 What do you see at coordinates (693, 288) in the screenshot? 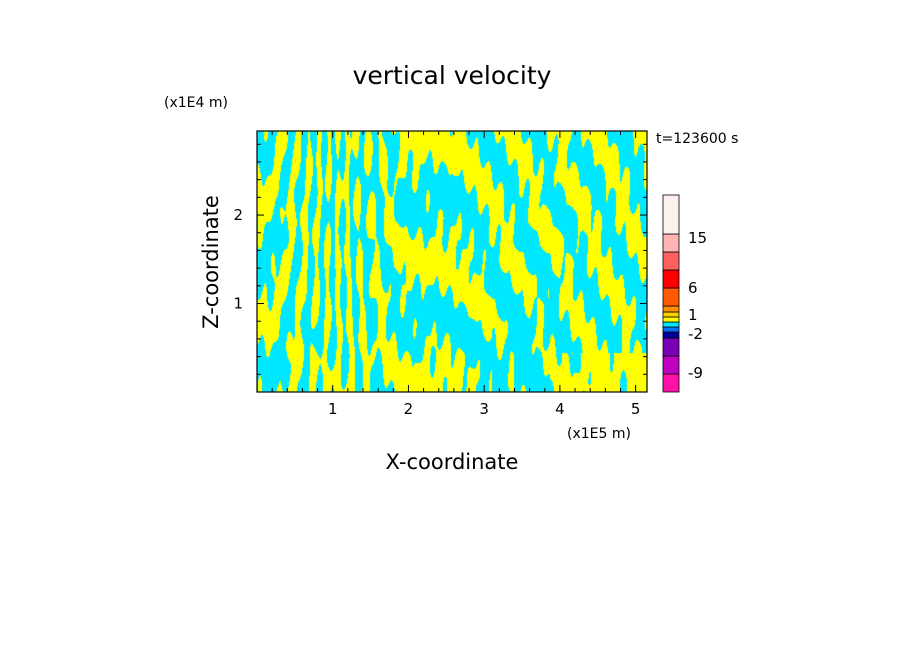
I see `colorbar-tick-label: 6` at bounding box center [693, 288].